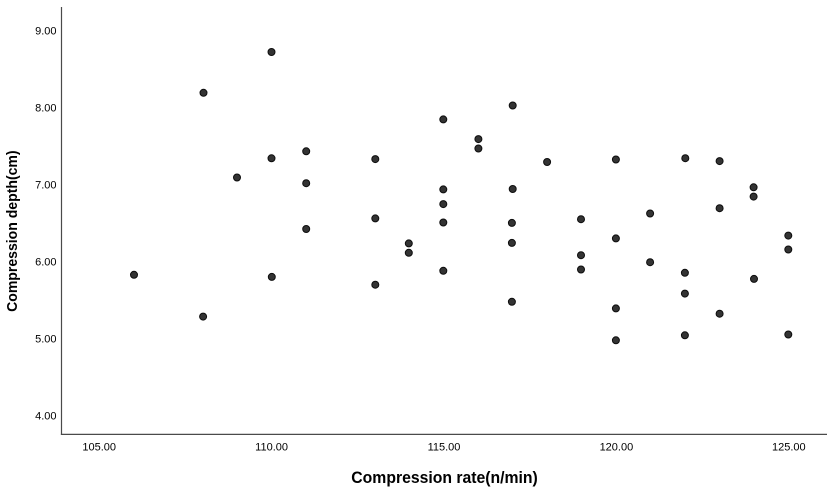 Image resolution: width=837 pixels, height=489 pixels. I want to click on svg-text: 9.00, so click(45, 31).